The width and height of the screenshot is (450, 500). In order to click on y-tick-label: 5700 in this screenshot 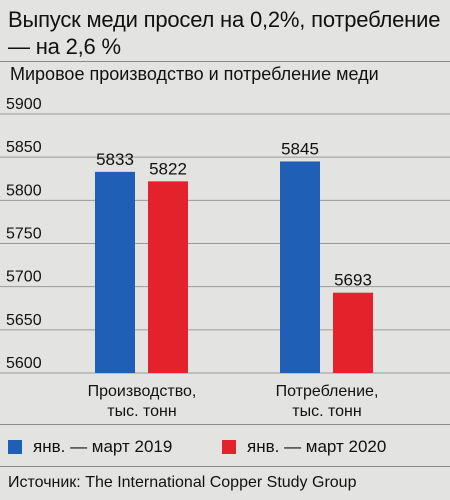, I will do `click(24, 277)`.